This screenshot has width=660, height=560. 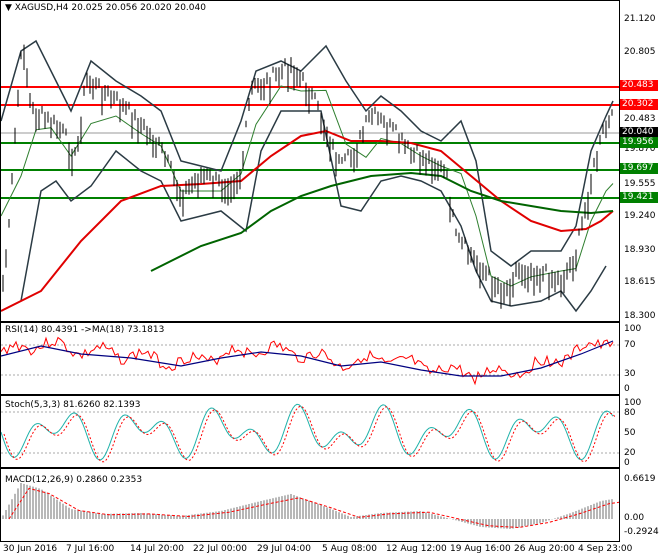 What do you see at coordinates (382, 221) in the screenshot?
I see `moving-average-green` at bounding box center [382, 221].